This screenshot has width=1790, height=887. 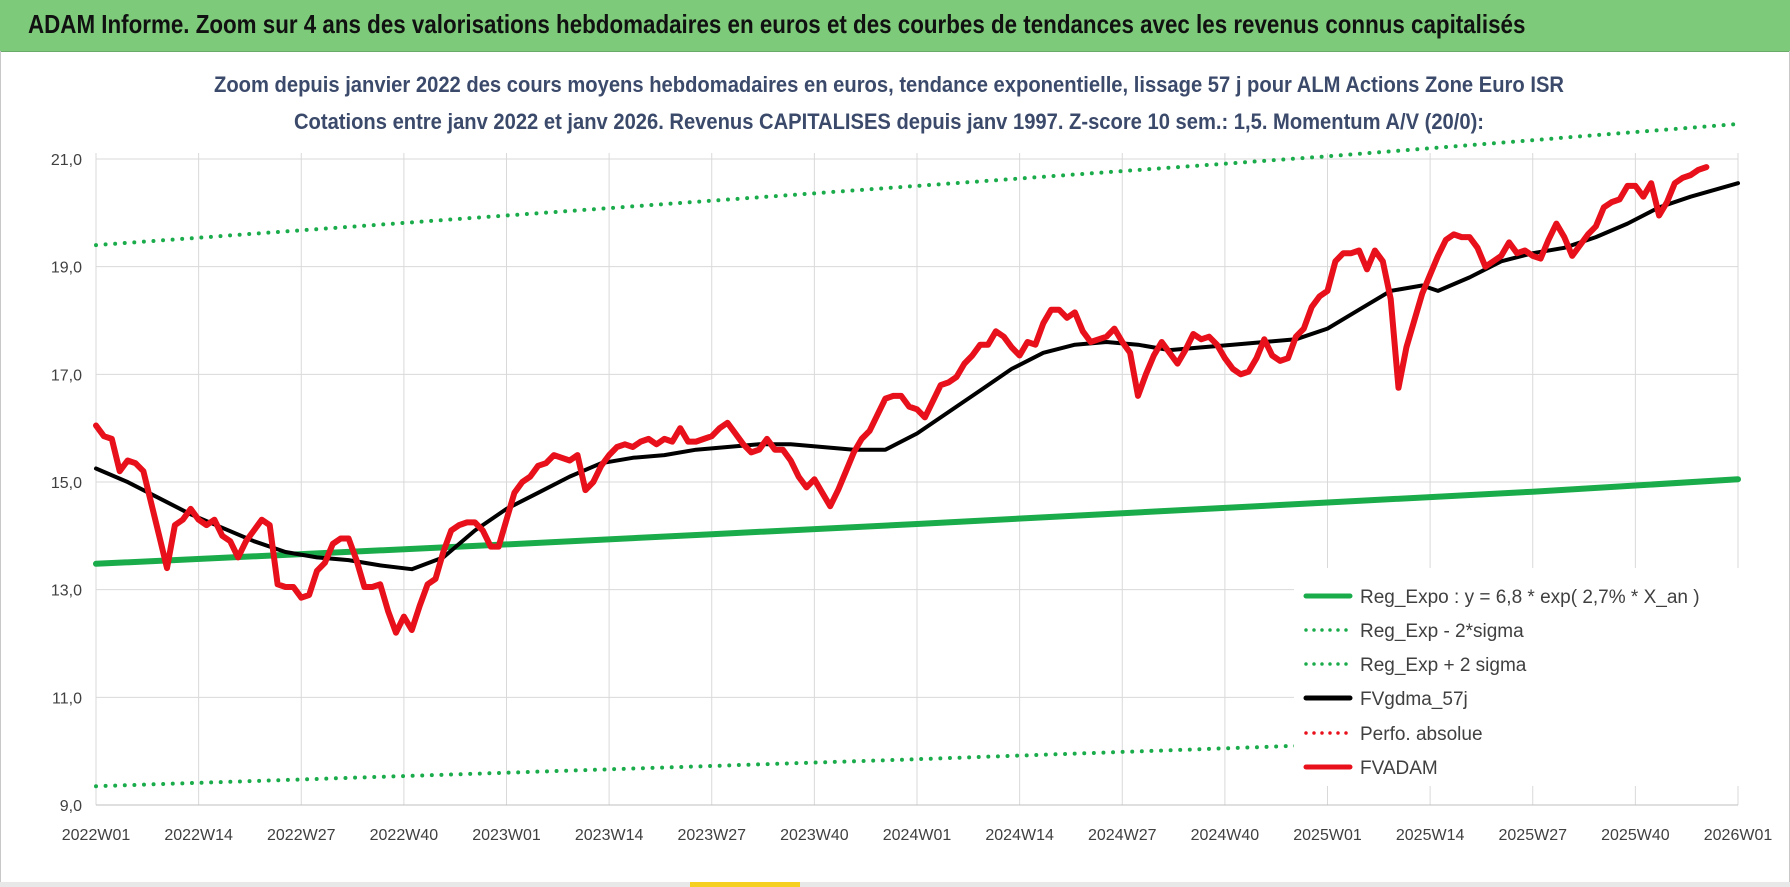 I want to click on legend-background, so click(x=1519, y=677).